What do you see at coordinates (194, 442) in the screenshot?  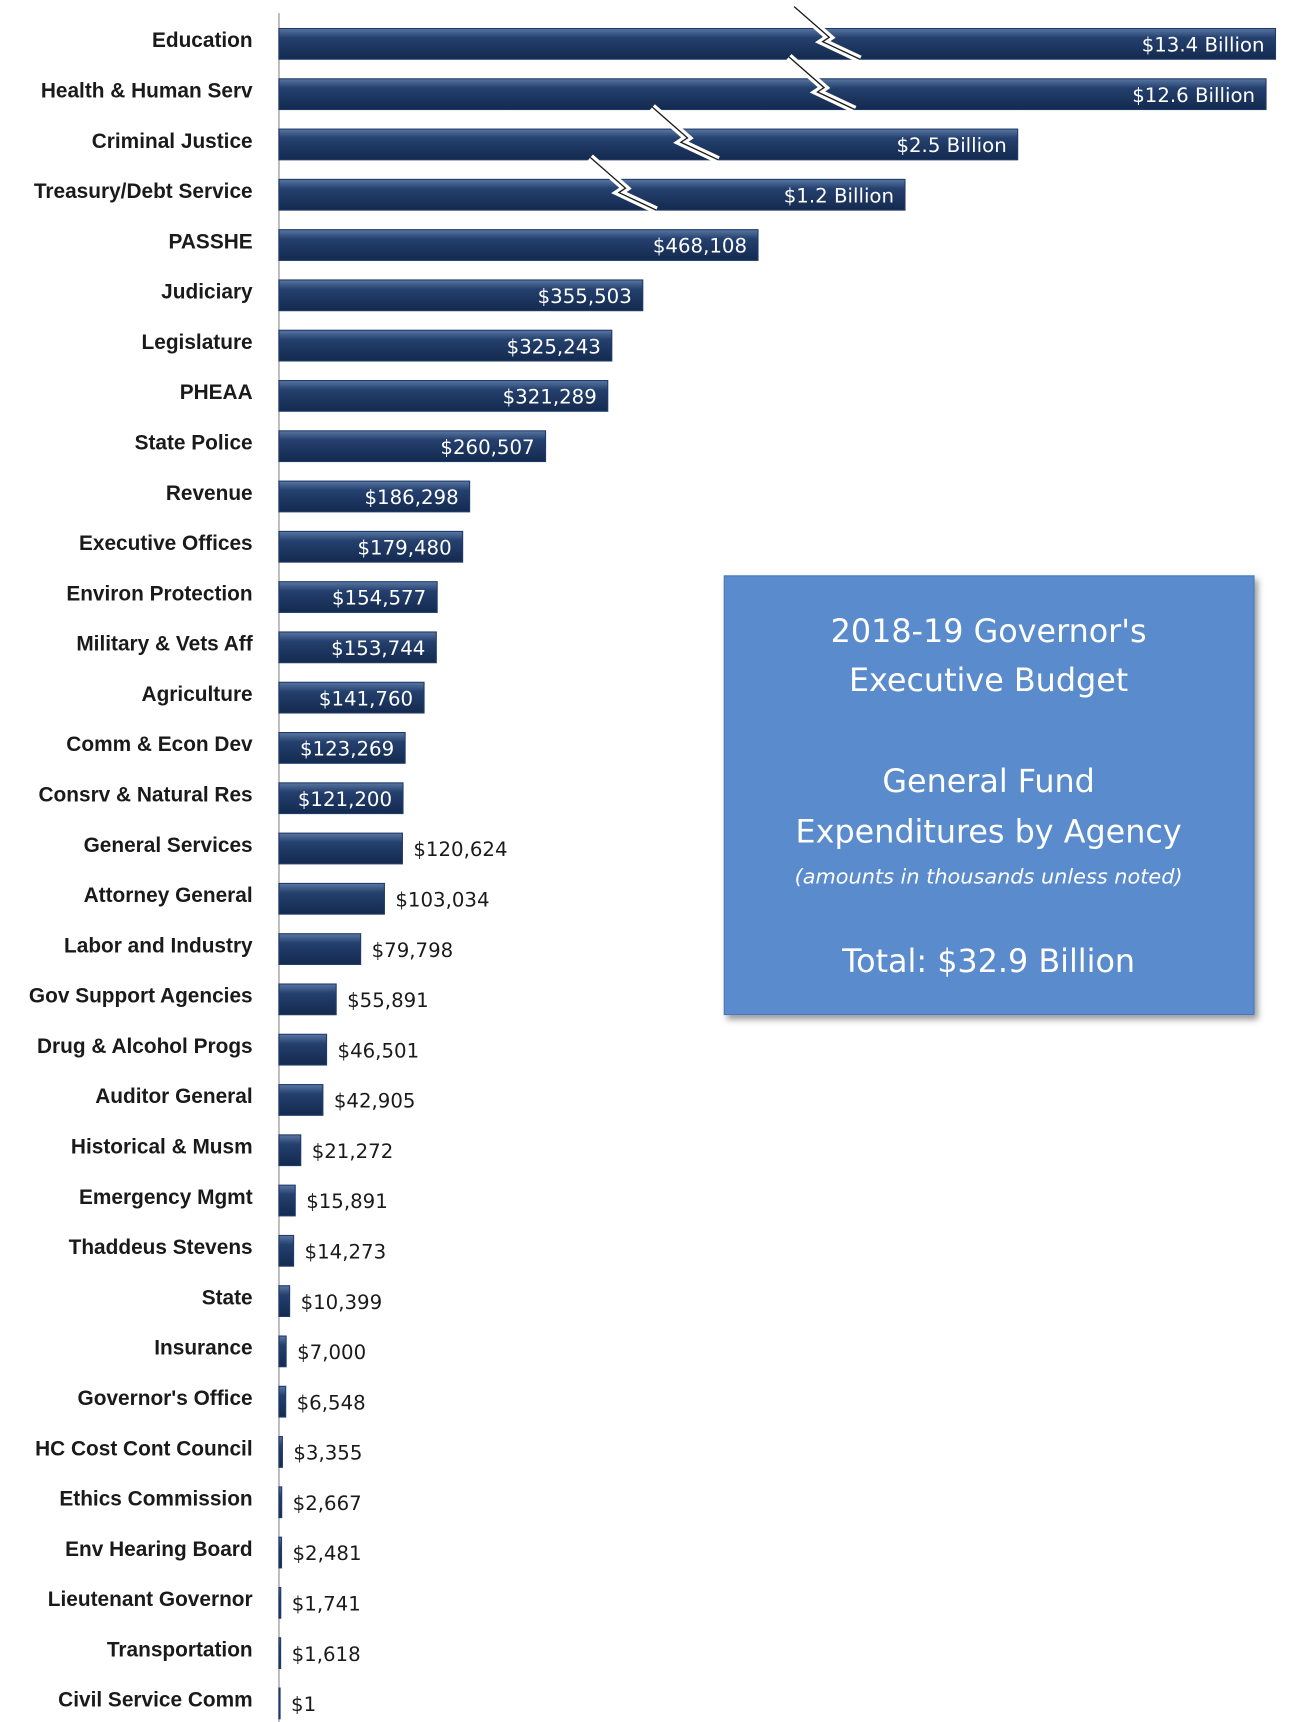 I see `category-label: State Police` at bounding box center [194, 442].